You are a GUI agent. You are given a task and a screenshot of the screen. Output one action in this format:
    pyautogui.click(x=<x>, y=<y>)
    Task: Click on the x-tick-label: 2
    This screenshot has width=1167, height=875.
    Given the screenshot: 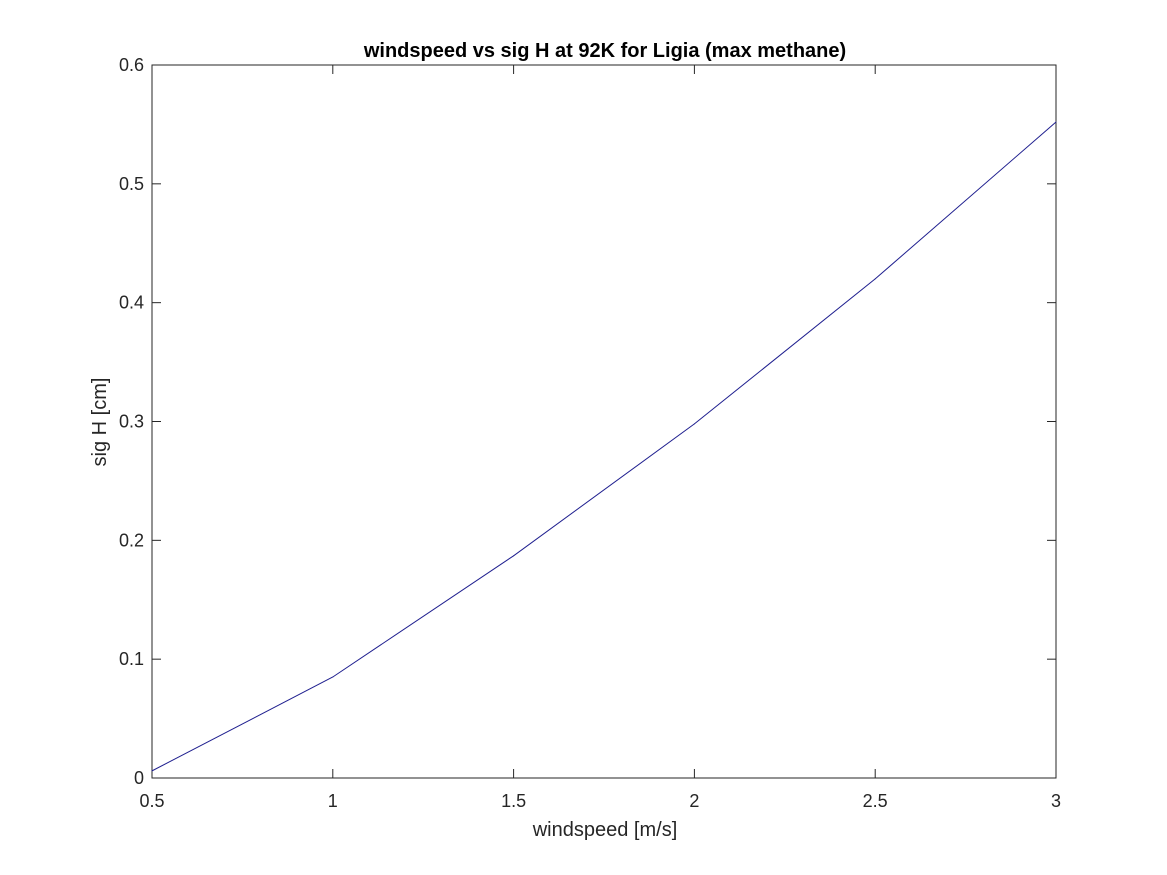 What is the action you would take?
    pyautogui.click(x=694, y=801)
    